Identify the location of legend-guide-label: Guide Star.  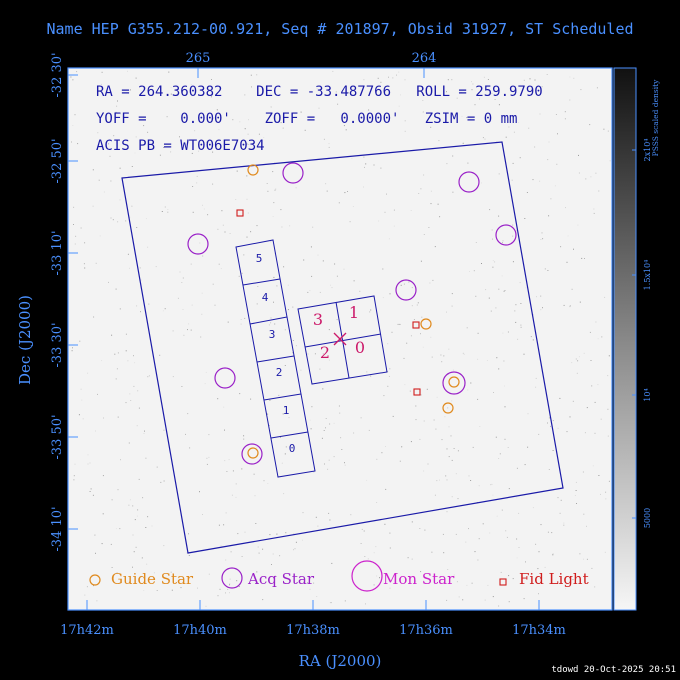
(152, 579).